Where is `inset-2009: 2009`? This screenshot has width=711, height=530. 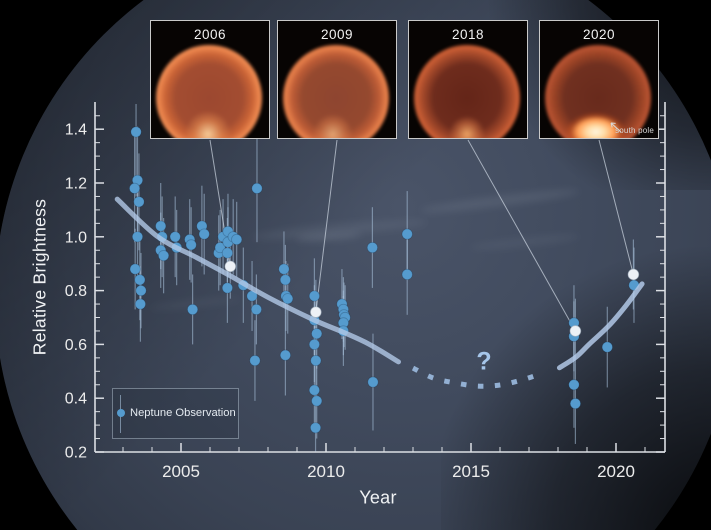
inset-2009: 2009 is located at coordinates (337, 79).